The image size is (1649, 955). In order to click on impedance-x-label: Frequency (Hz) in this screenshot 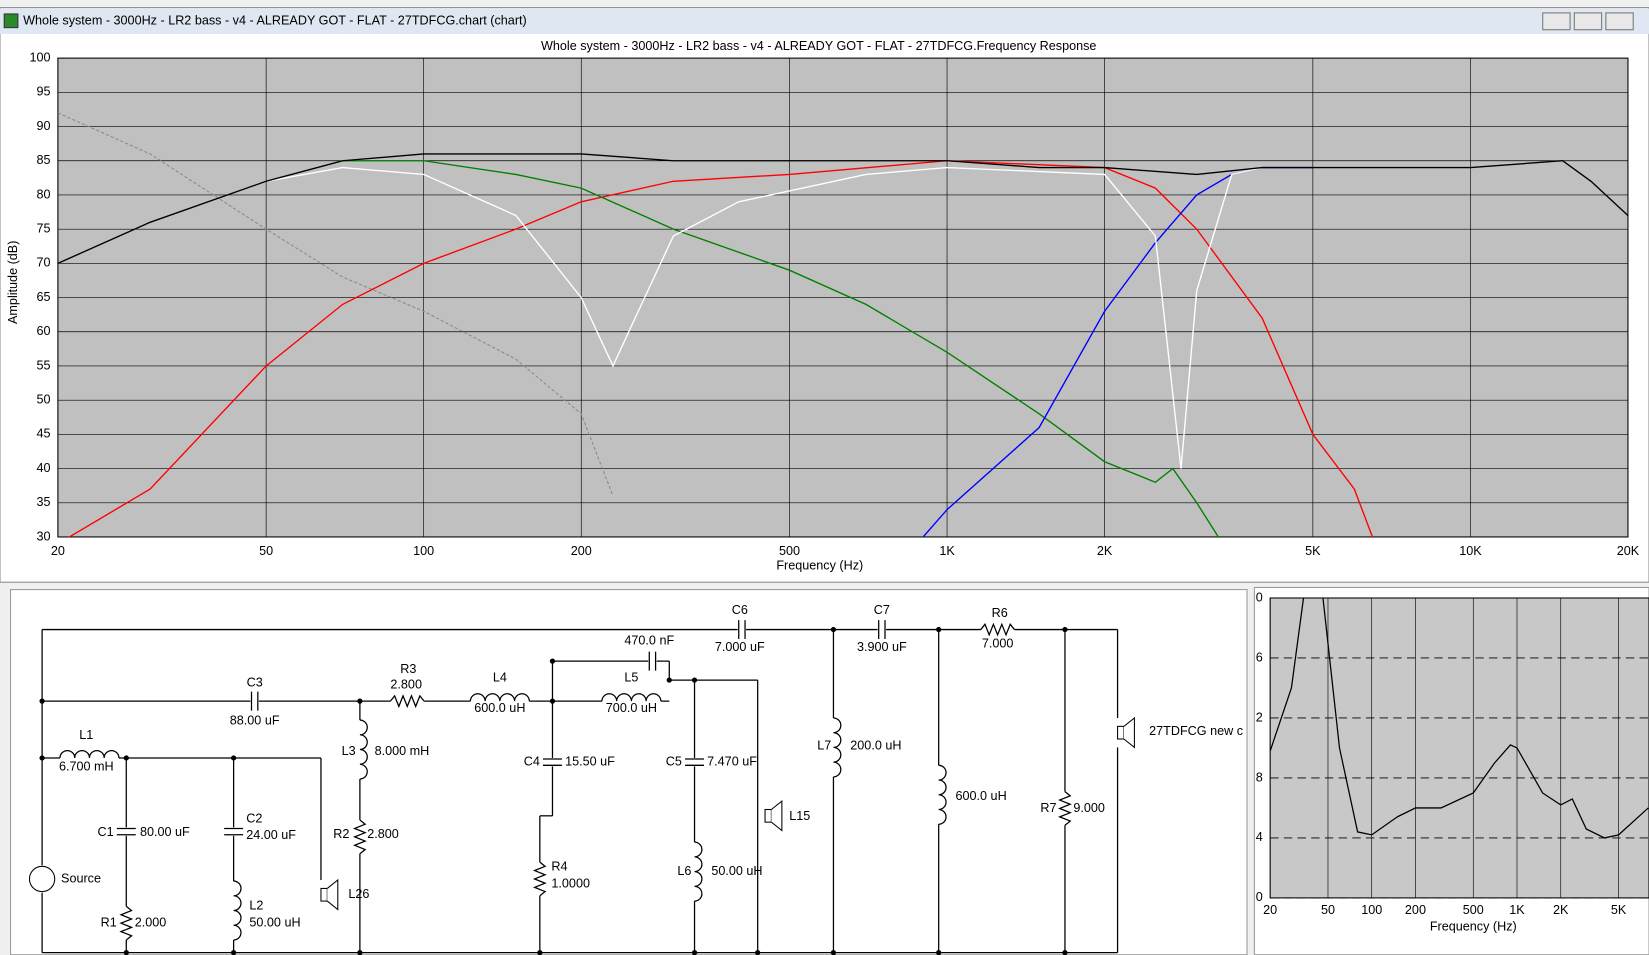, I will do `click(1473, 927)`.